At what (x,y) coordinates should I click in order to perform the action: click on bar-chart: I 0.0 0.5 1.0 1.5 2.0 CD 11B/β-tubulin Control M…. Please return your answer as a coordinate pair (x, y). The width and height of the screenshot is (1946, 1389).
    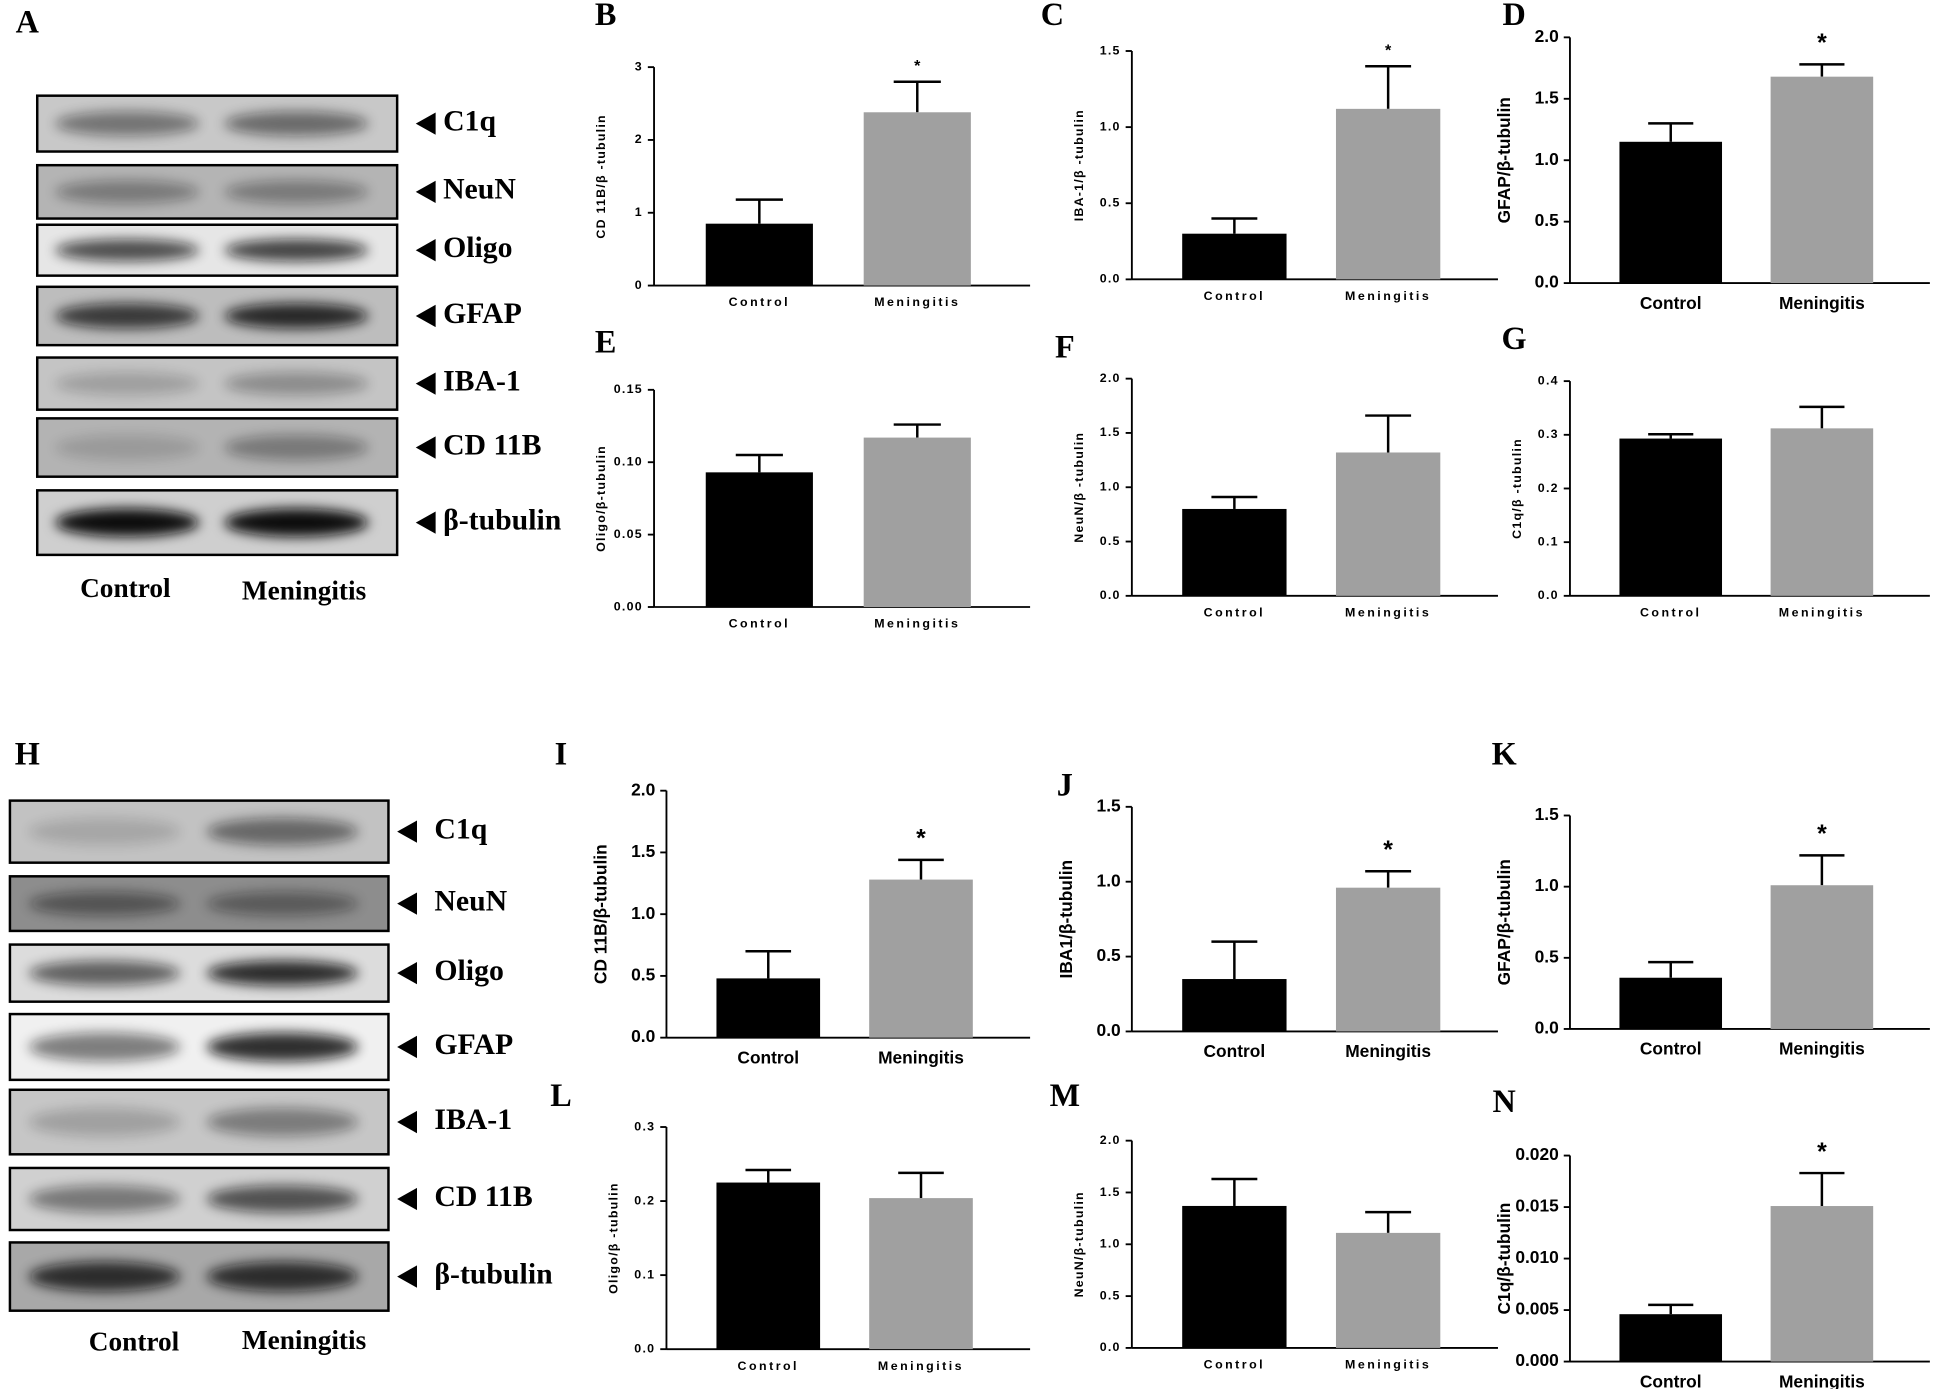
    Looking at the image, I should click on (793, 901).